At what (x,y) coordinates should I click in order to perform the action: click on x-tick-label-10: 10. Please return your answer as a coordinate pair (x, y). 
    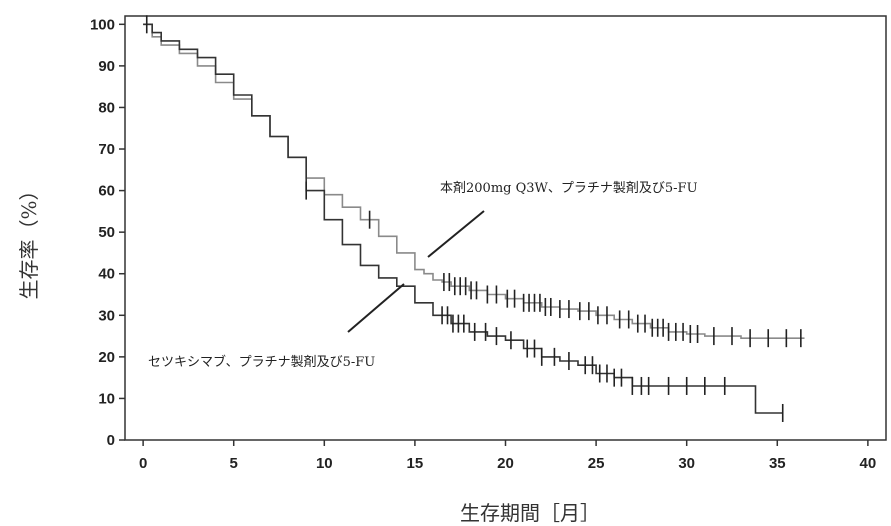
    Looking at the image, I should click on (324, 463).